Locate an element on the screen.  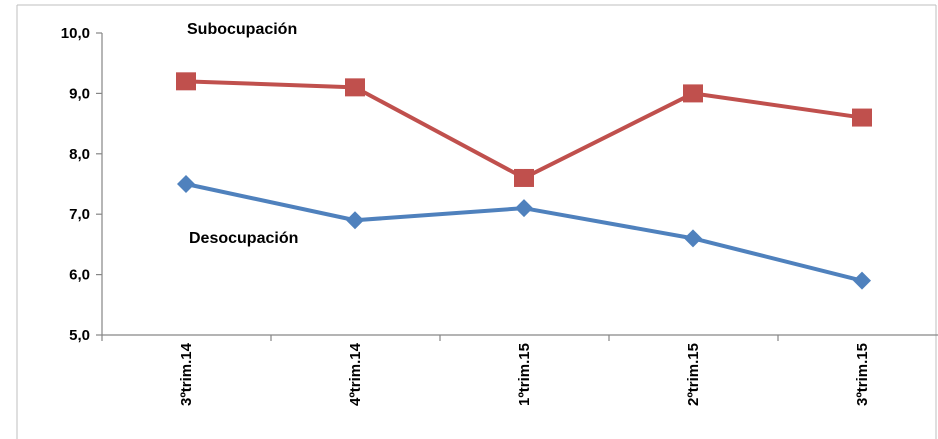
x-tick-label: 4ºtrim.14 is located at coordinates (355, 374).